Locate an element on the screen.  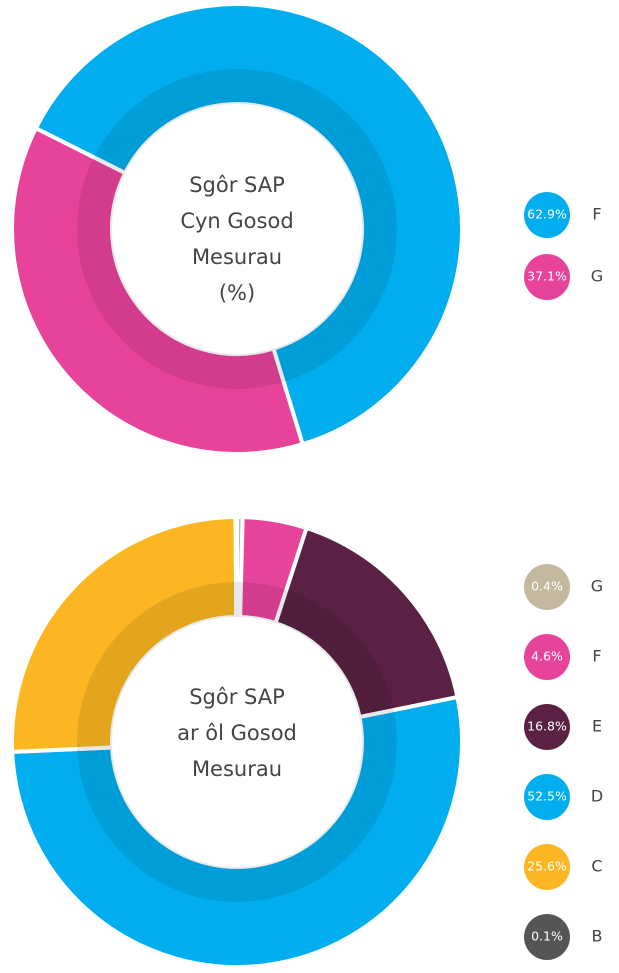
legend-value: 37.1% is located at coordinates (547, 276).